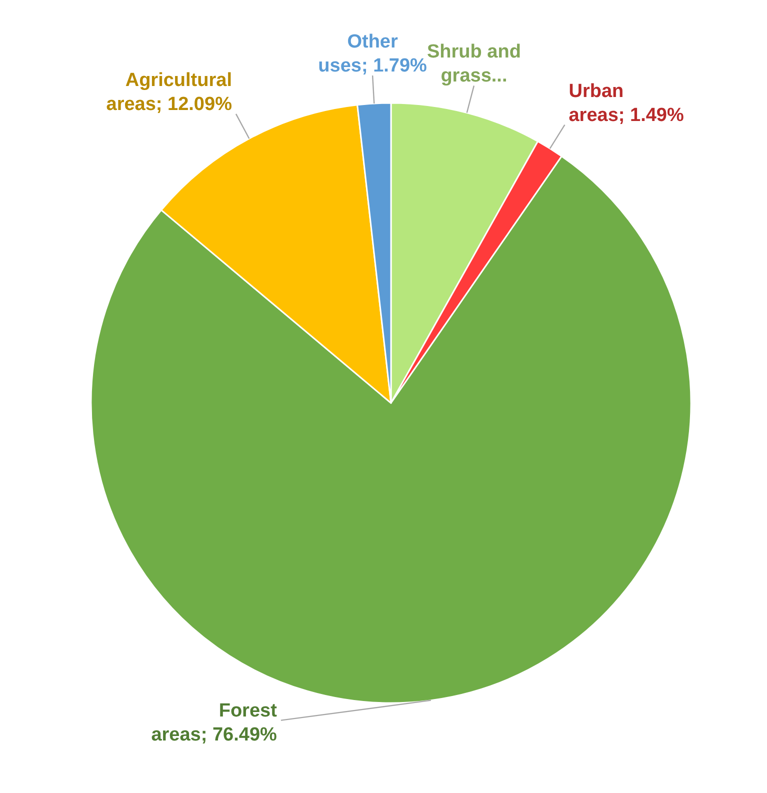 The width and height of the screenshot is (767, 793). Describe the element at coordinates (214, 723) in the screenshot. I see `slice-label: Forest areas; 76.49%` at that location.